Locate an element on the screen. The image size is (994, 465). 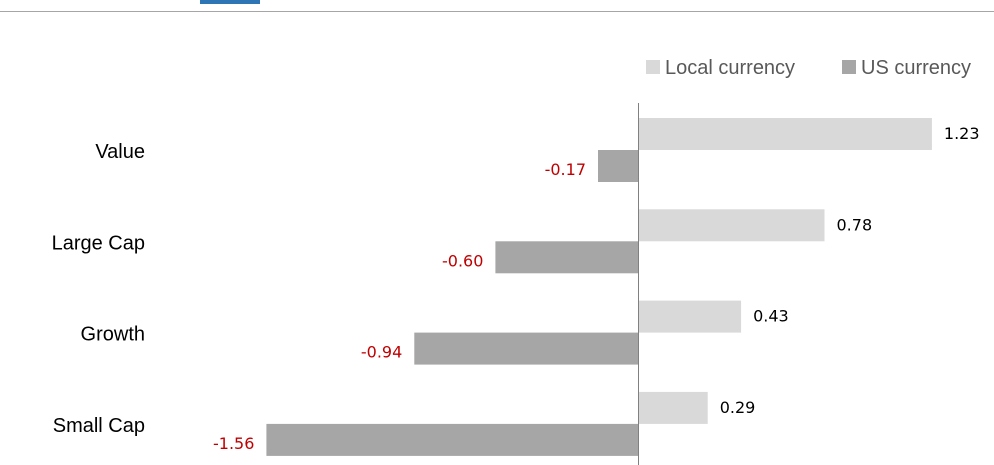
bar-us-currency-large-cap is located at coordinates (567, 257).